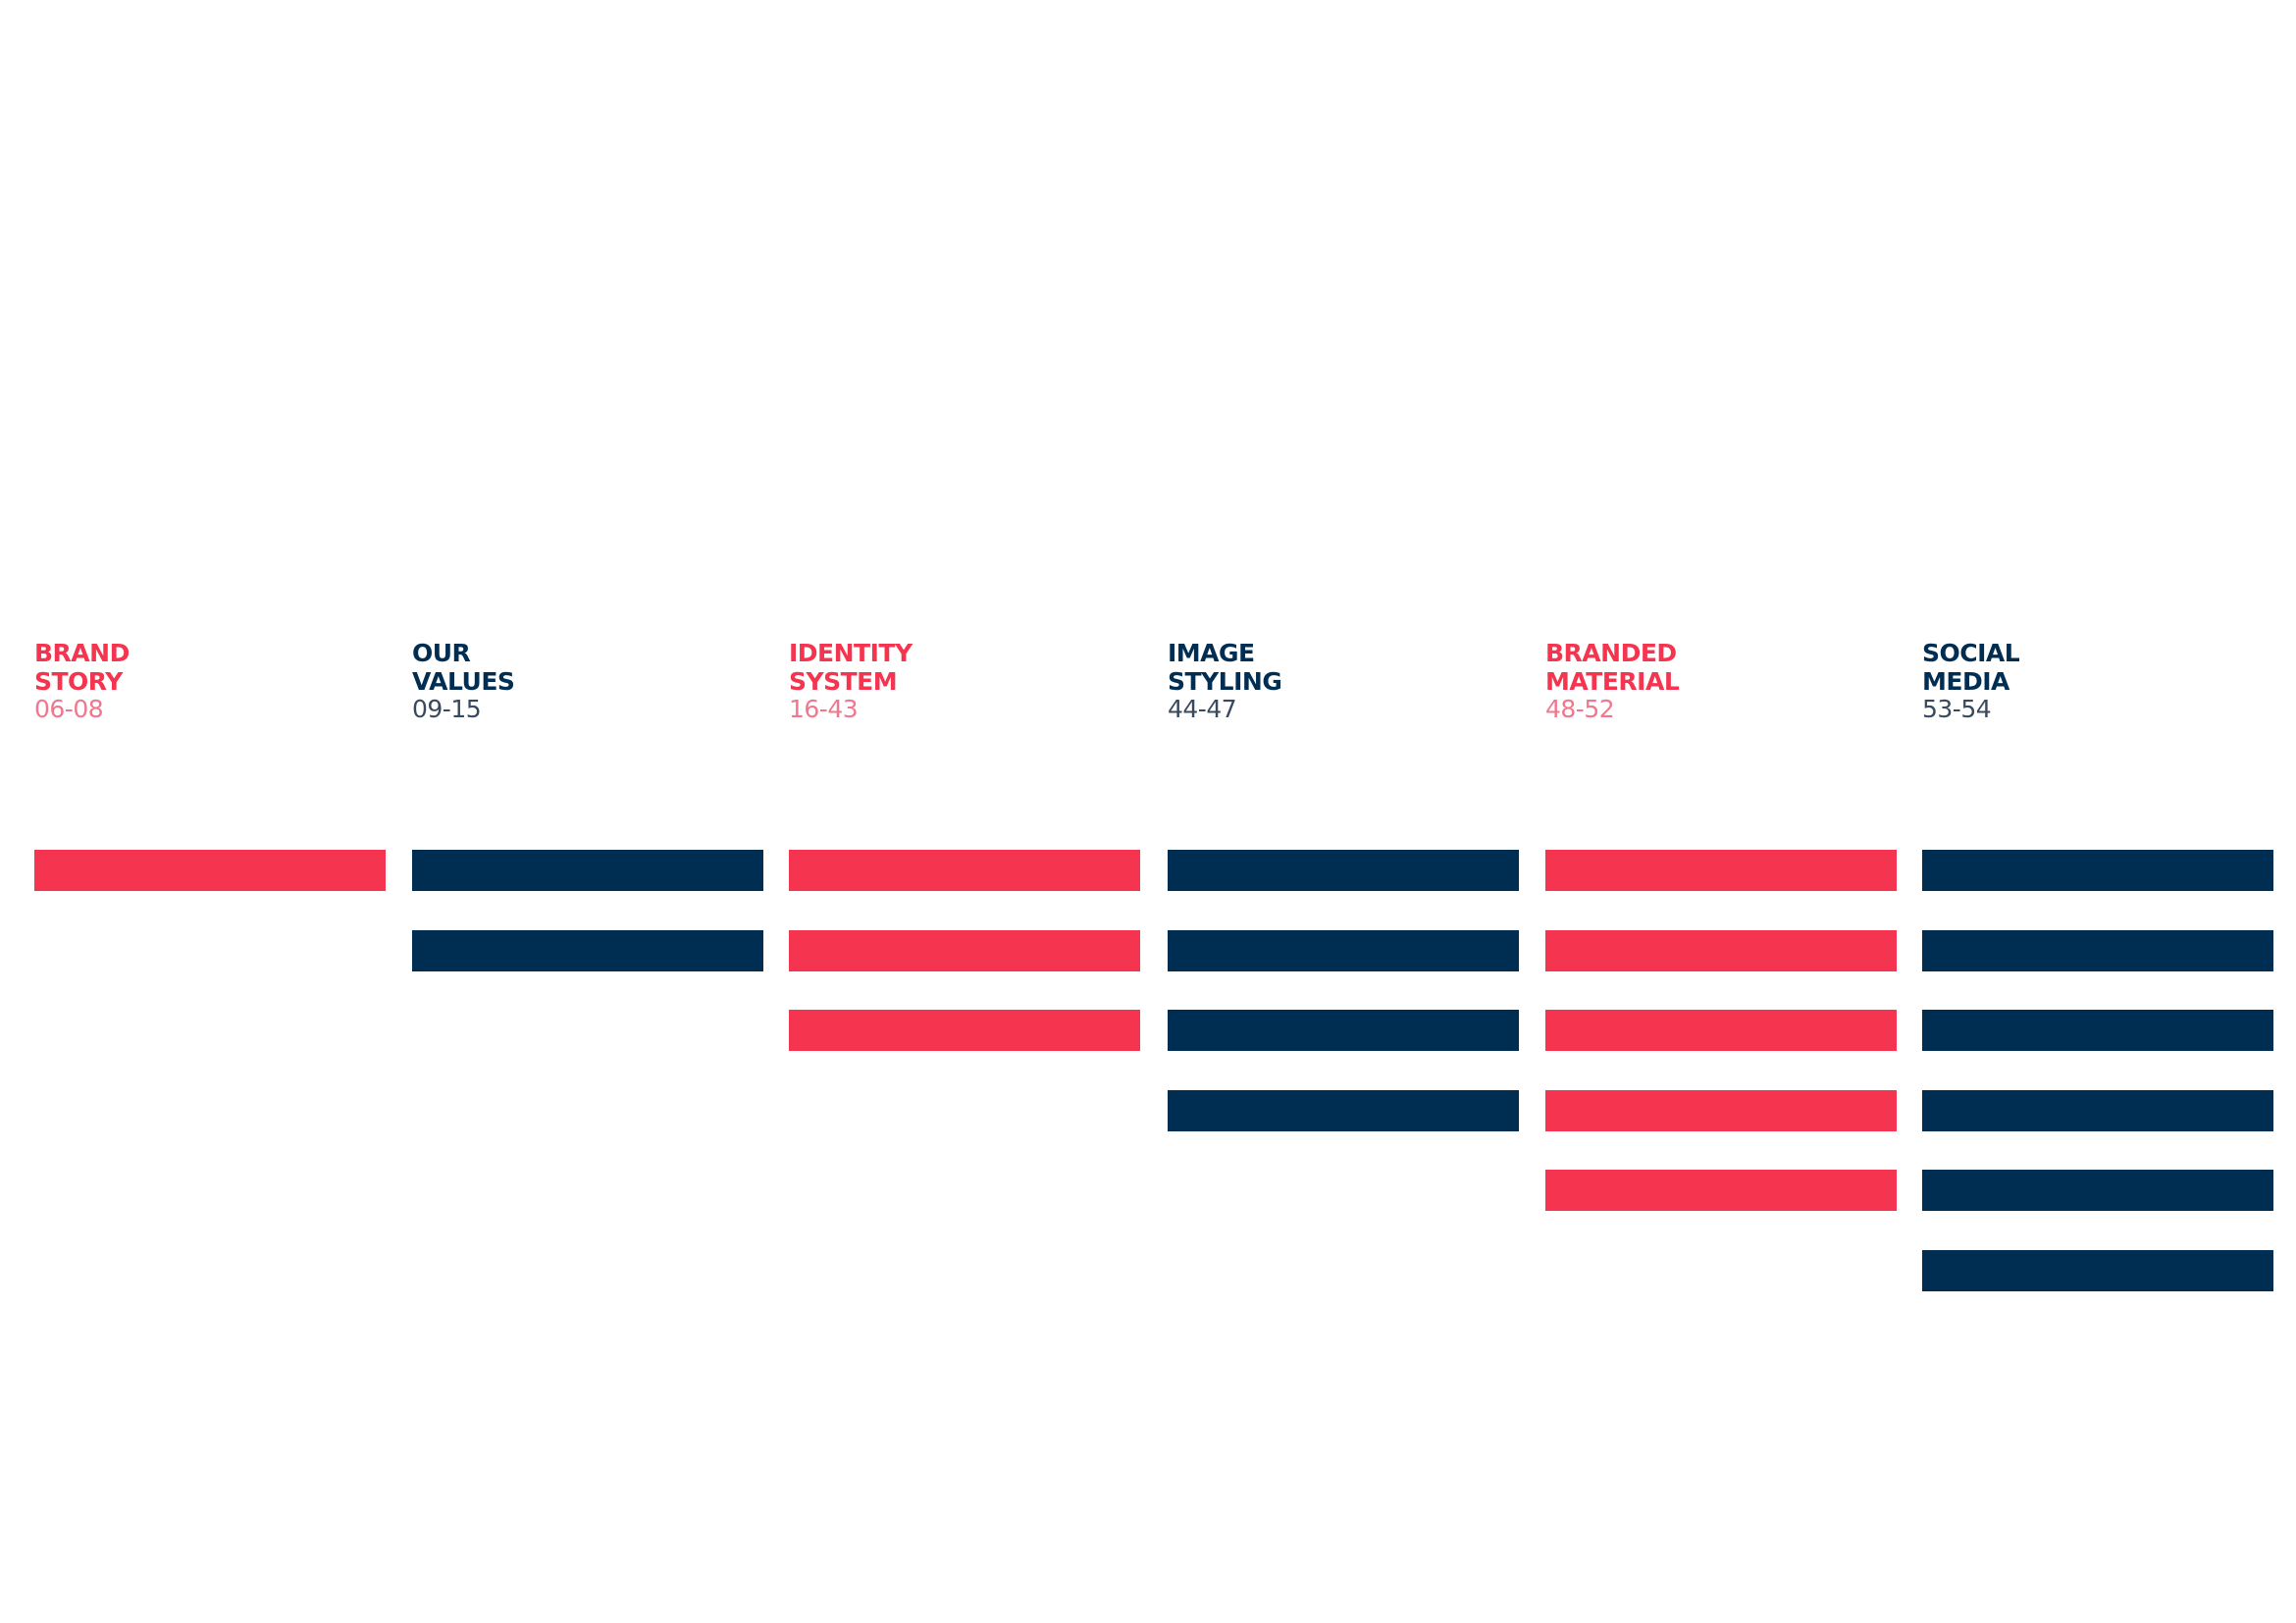 The image size is (2296, 1623). What do you see at coordinates (587, 805) in the screenshot?
I see `section: OUR VALUES 09-15` at bounding box center [587, 805].